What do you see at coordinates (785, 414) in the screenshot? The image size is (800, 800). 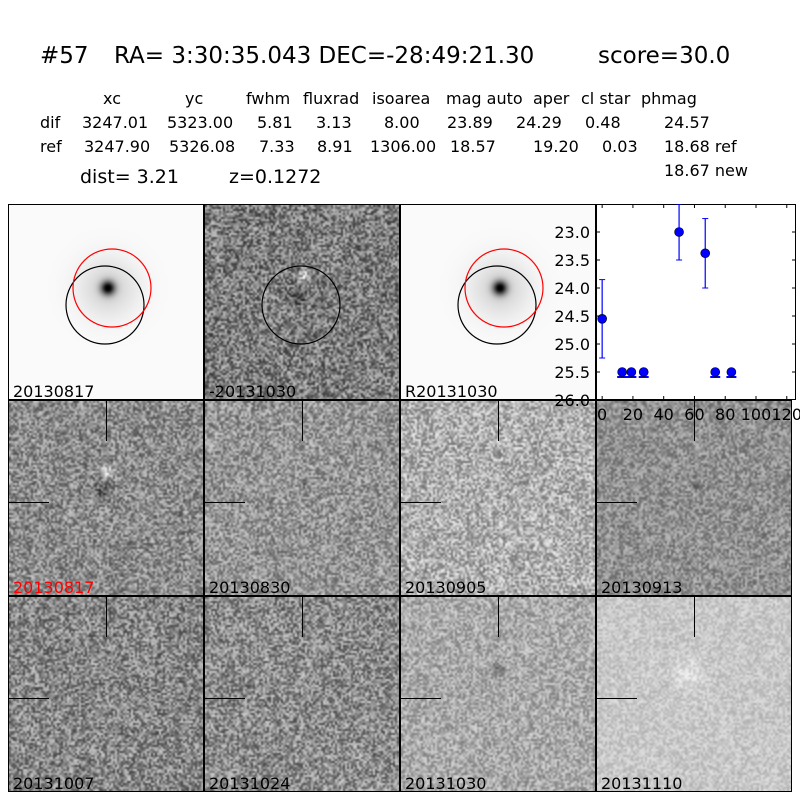 I see `x-tick-label: 120` at bounding box center [785, 414].